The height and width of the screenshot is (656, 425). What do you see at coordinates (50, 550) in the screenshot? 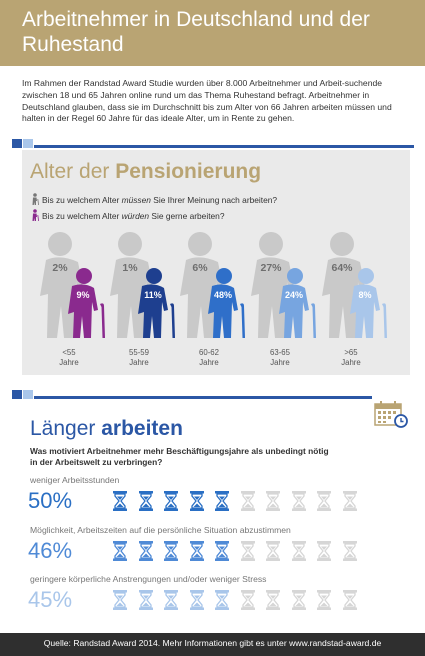
I see `work-item-percent: 46%` at bounding box center [50, 550].